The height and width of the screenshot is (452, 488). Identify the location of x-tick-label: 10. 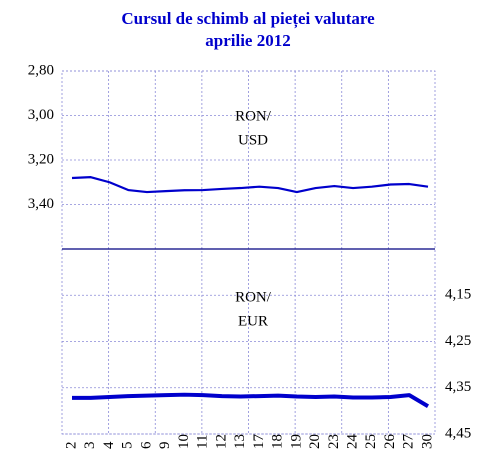
(184, 441).